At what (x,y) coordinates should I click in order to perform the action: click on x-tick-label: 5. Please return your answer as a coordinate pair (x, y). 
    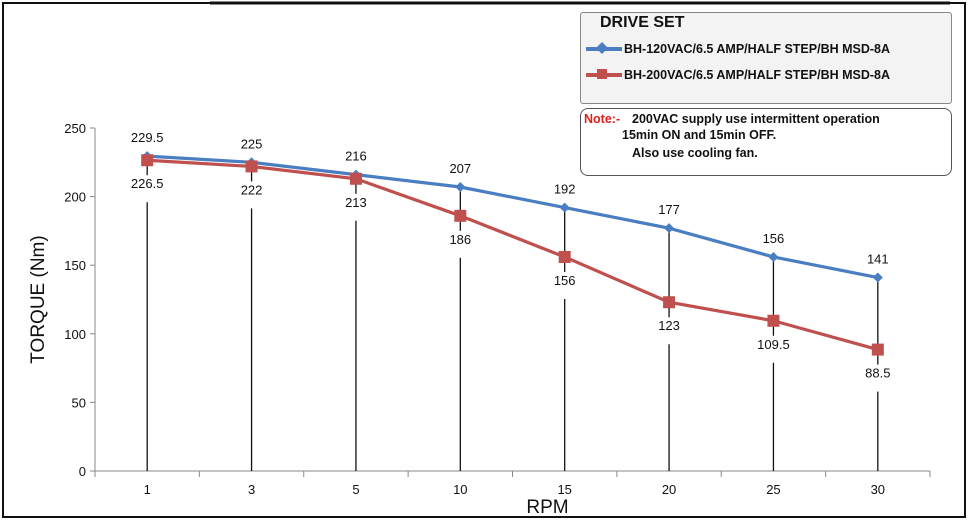
    Looking at the image, I should click on (355, 489).